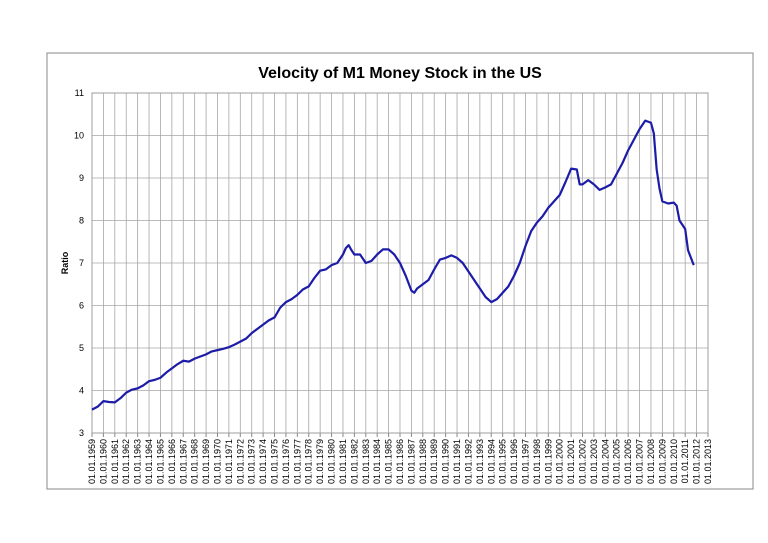 The width and height of the screenshot is (768, 543). What do you see at coordinates (560, 461) in the screenshot?
I see `x-tick-label: 01.01.2000` at bounding box center [560, 461].